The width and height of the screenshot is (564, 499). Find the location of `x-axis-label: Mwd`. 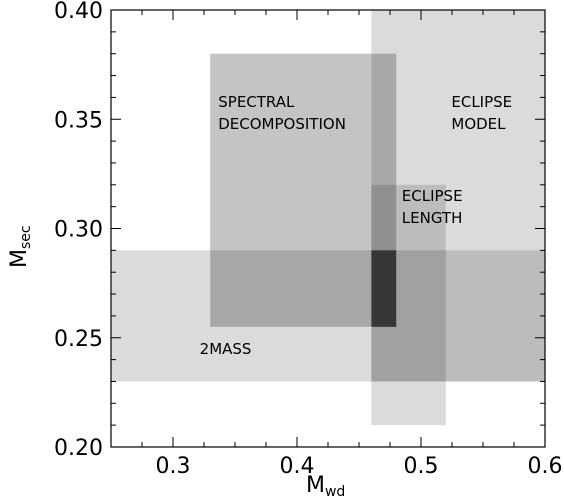

x-axis-label: Mwd is located at coordinates (325, 486).